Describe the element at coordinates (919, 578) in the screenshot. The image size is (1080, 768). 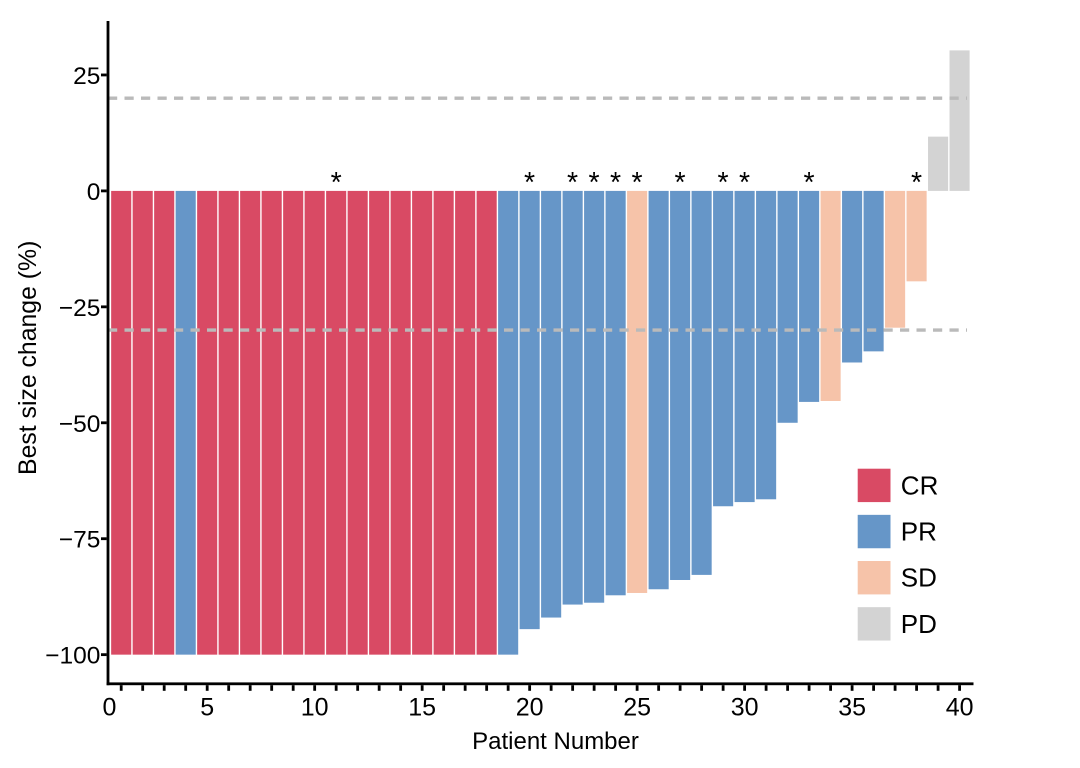
I see `svg-text: SD` at that location.